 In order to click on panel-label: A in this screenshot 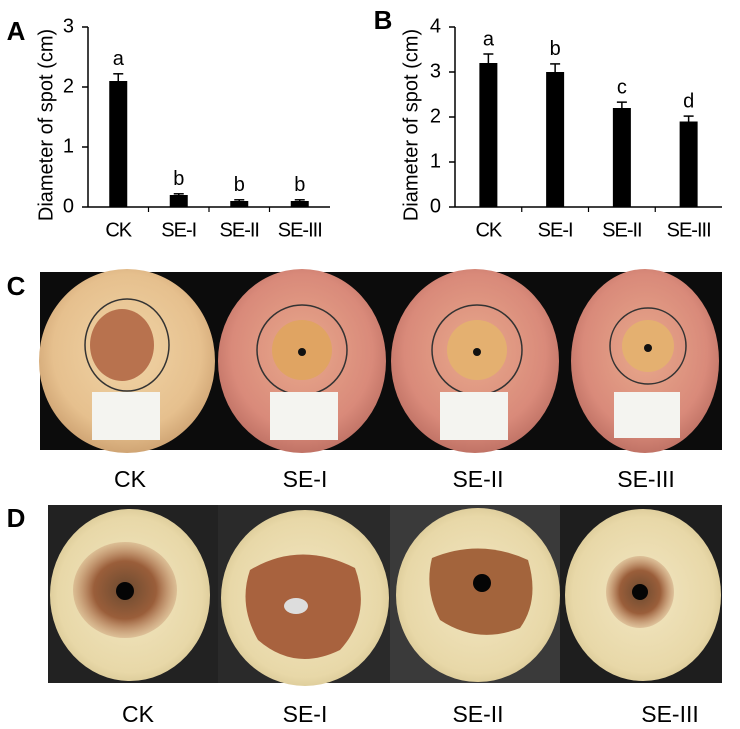, I will do `click(16, 31)`.